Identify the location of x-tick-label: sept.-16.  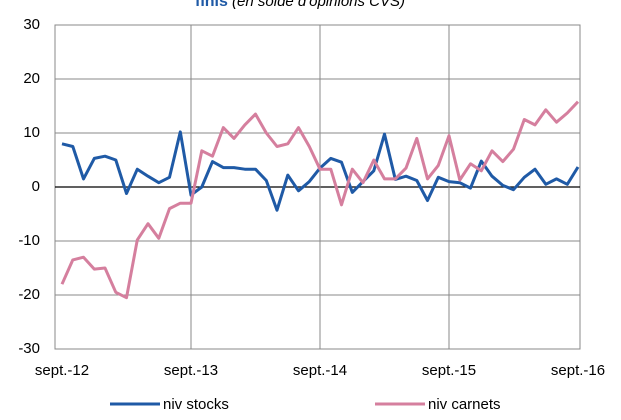
(578, 370).